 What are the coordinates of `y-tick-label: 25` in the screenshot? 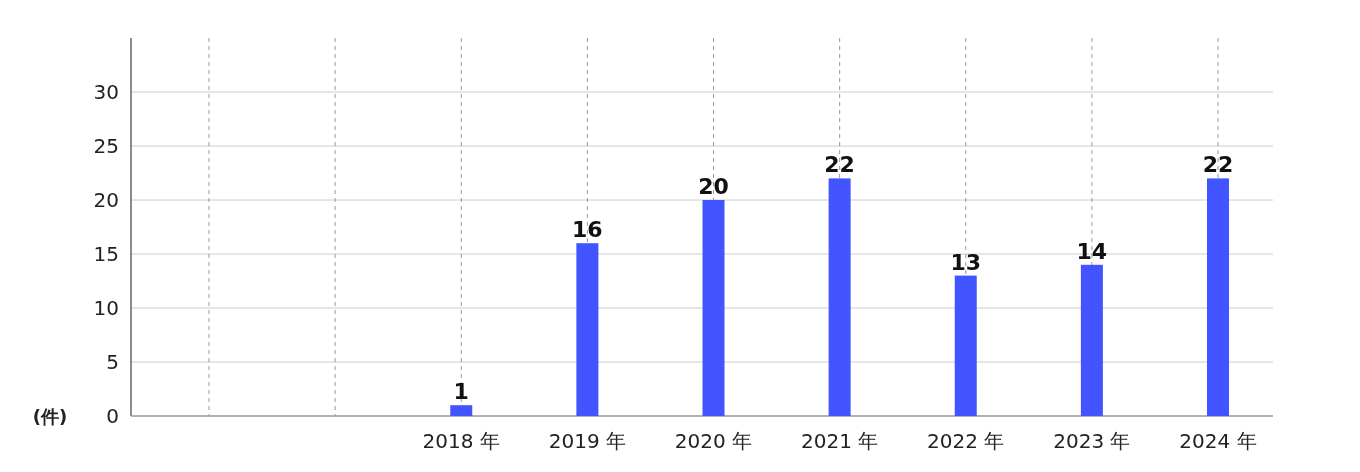 It's located at (106, 146).